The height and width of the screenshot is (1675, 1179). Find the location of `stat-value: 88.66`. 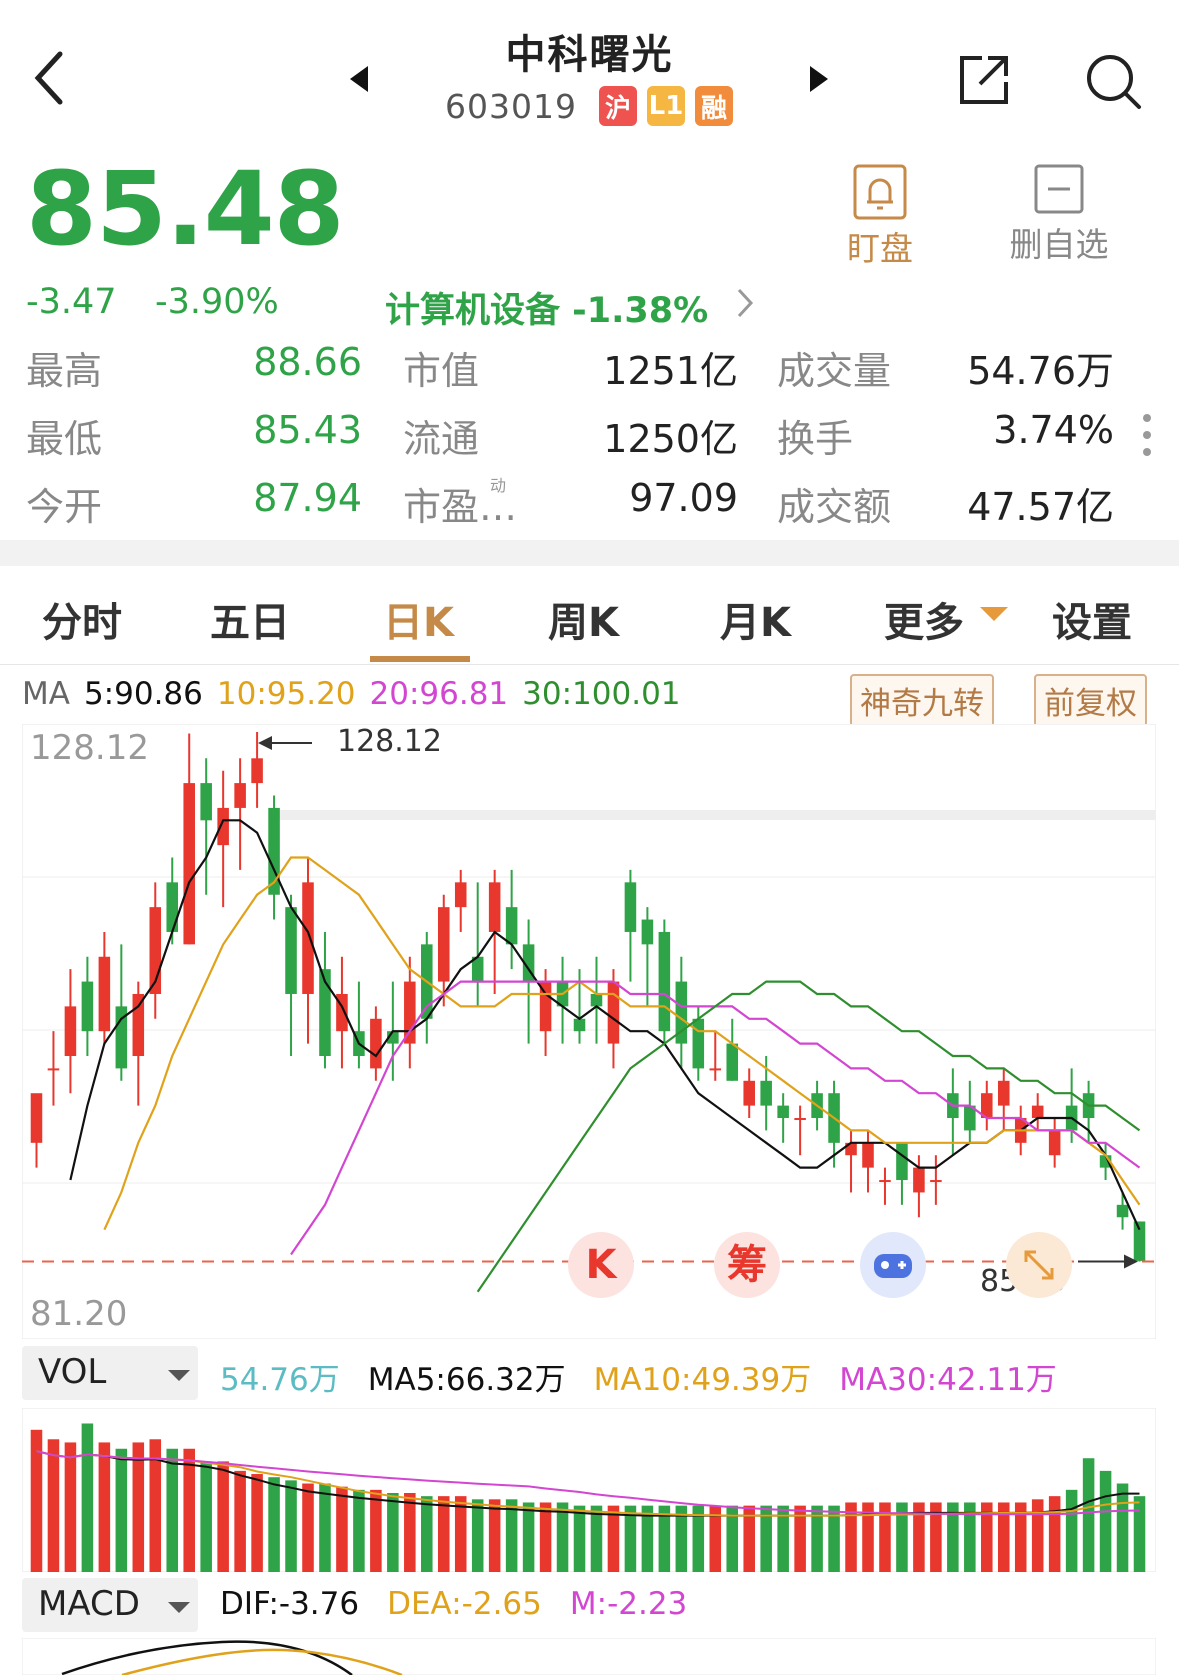

stat-value: 88.66 is located at coordinates (307, 362).